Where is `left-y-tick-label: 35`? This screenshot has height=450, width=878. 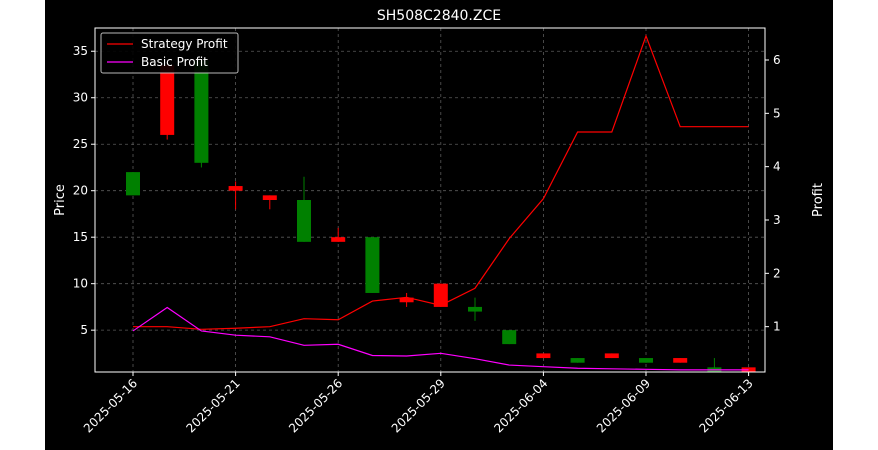
left-y-tick-label: 35 is located at coordinates (80, 51).